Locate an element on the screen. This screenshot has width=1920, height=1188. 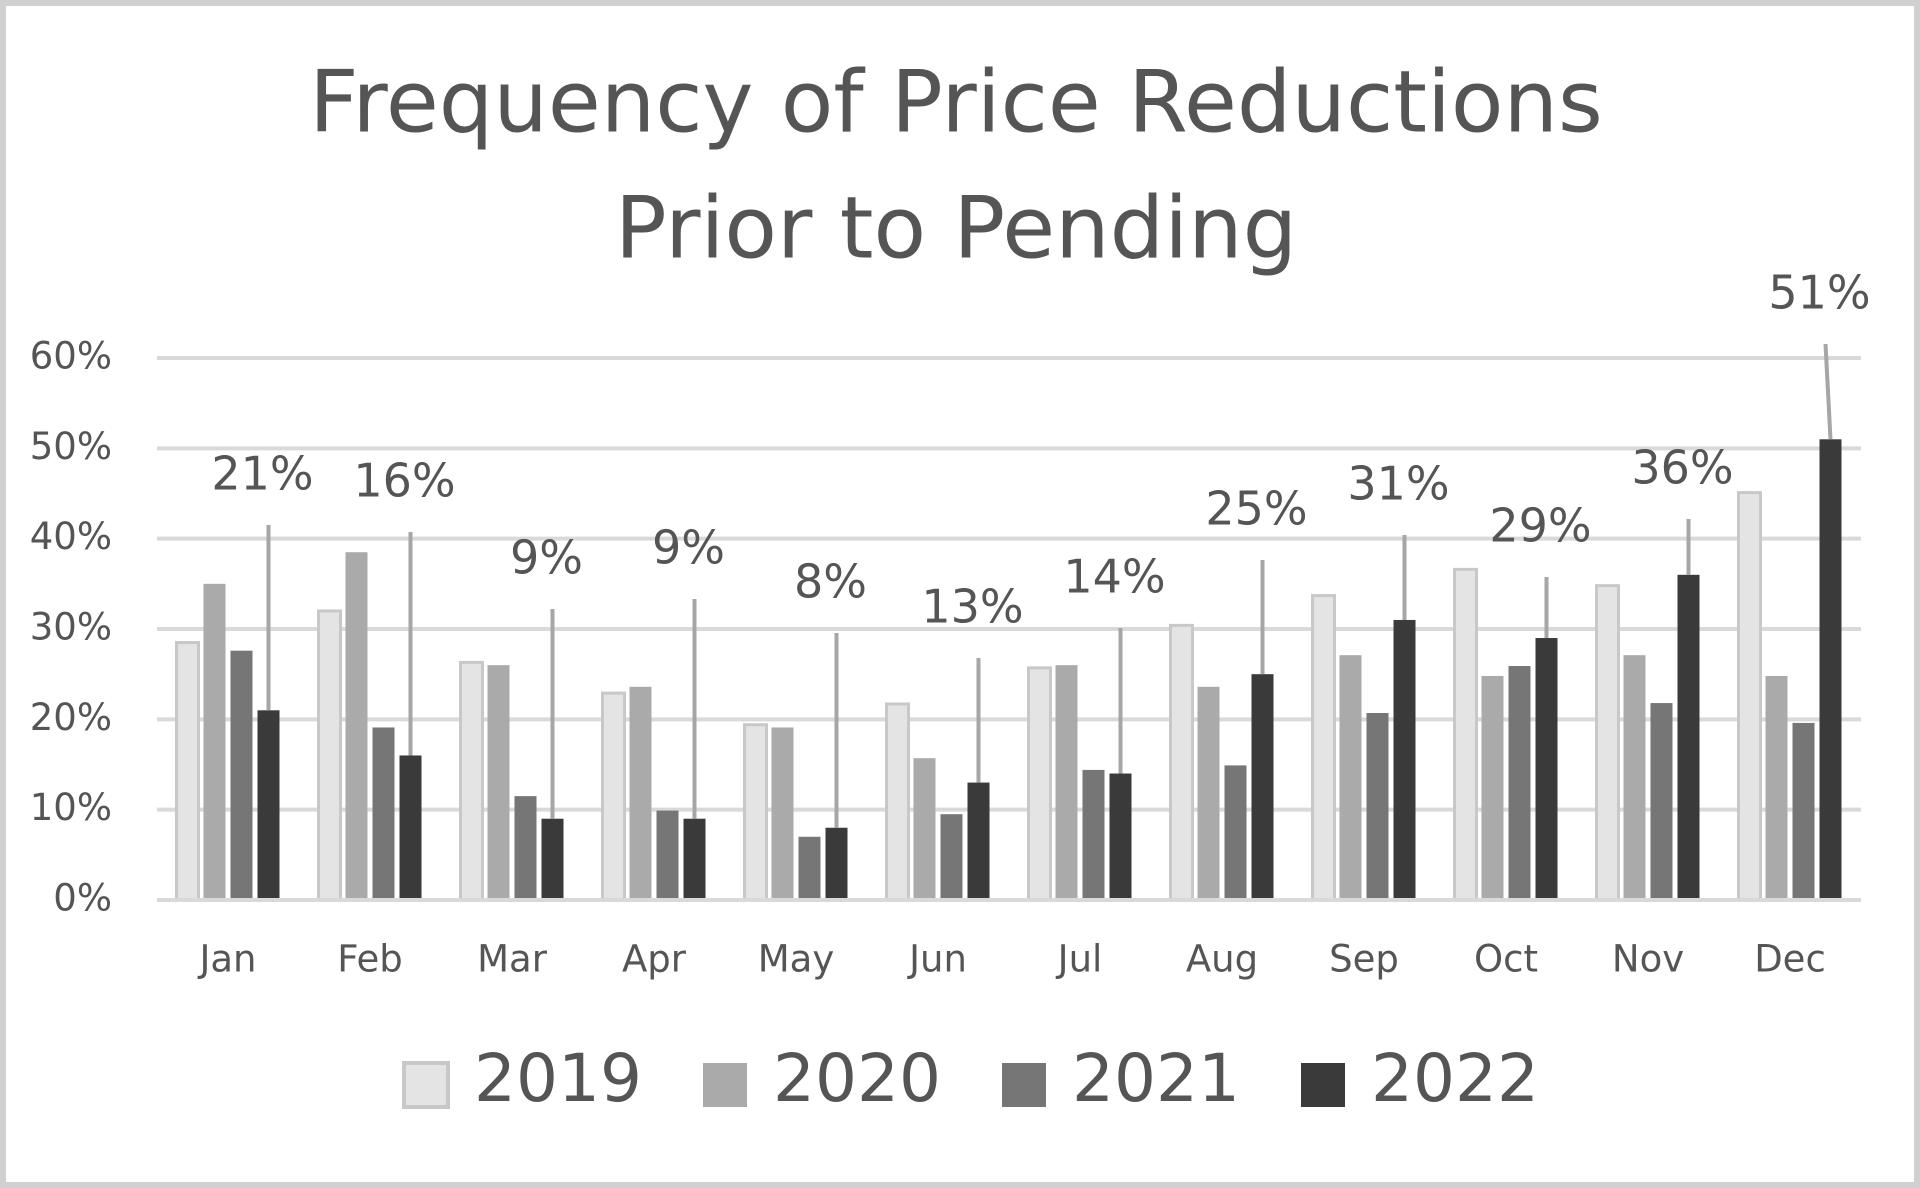
legend-label: 2021 is located at coordinates (1156, 1078).